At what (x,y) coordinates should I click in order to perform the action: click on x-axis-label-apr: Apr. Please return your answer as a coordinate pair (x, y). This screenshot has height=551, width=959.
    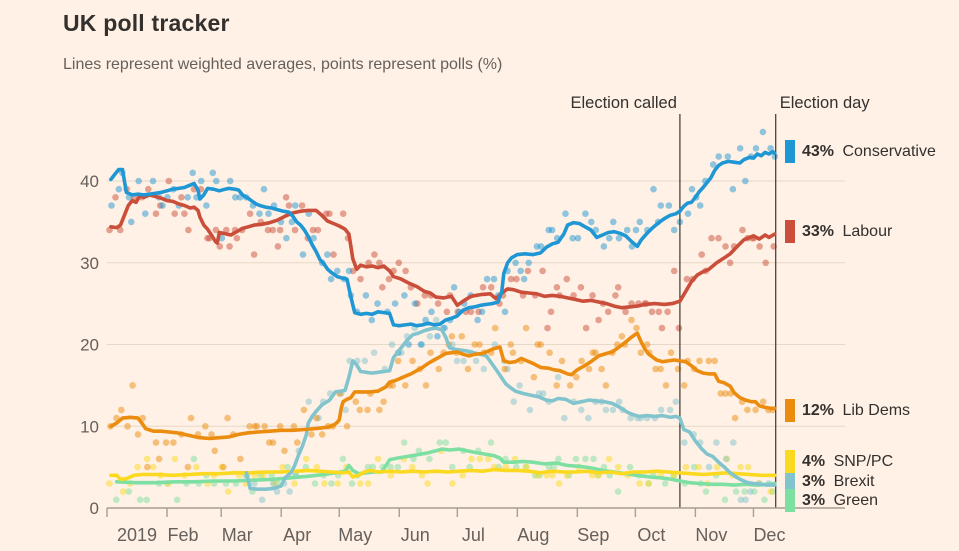
    Looking at the image, I should click on (297, 535).